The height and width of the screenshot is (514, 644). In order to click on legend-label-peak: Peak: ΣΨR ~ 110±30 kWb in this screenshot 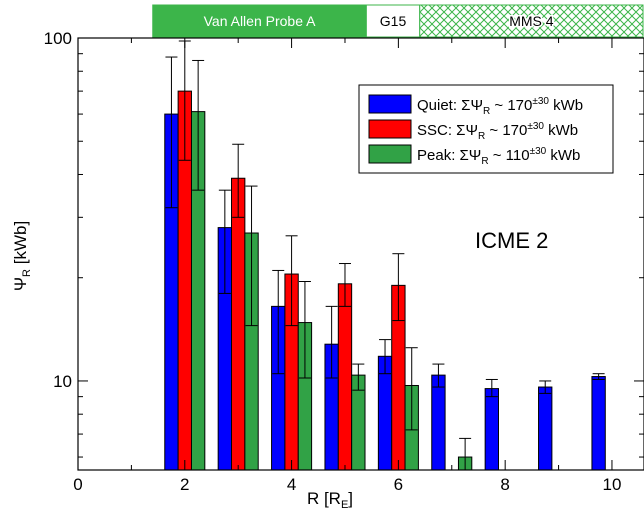, I will do `click(498, 156)`.